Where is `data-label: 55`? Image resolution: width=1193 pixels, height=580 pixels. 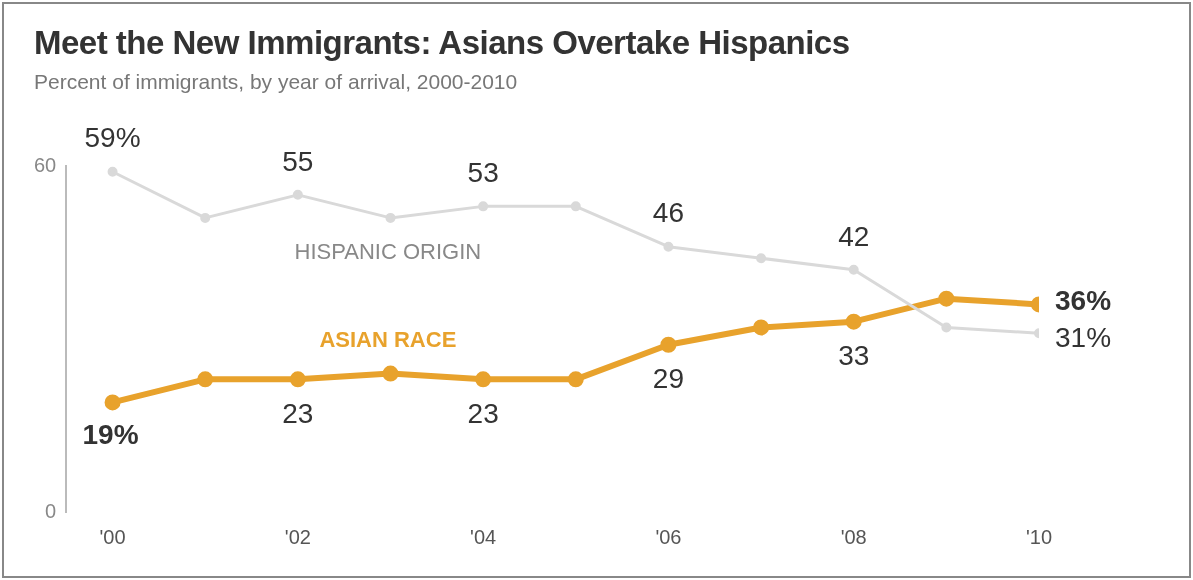
data-label: 55 is located at coordinates (298, 161).